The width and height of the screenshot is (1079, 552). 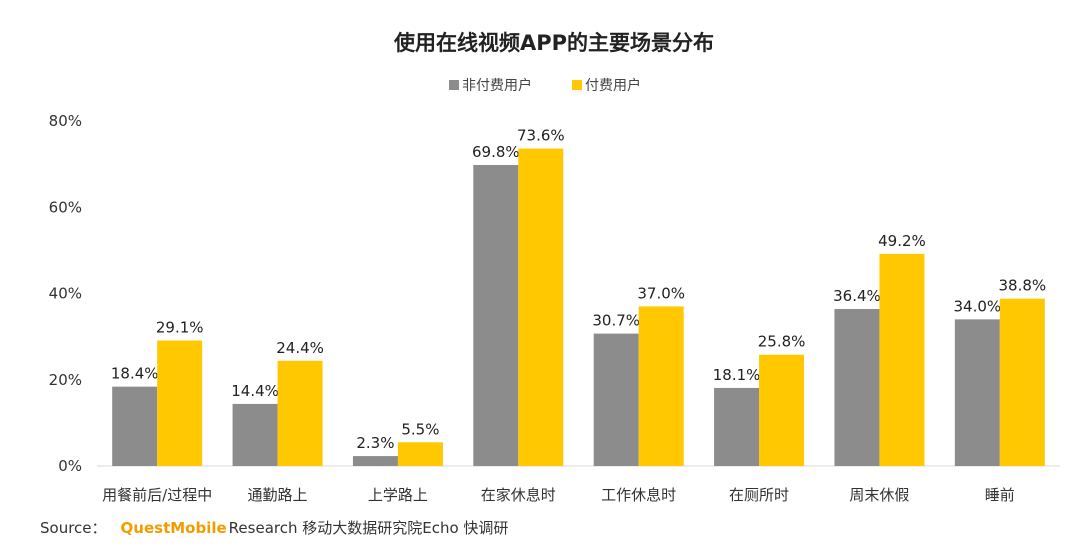 I want to click on data-label: 29.1%, so click(x=180, y=328).